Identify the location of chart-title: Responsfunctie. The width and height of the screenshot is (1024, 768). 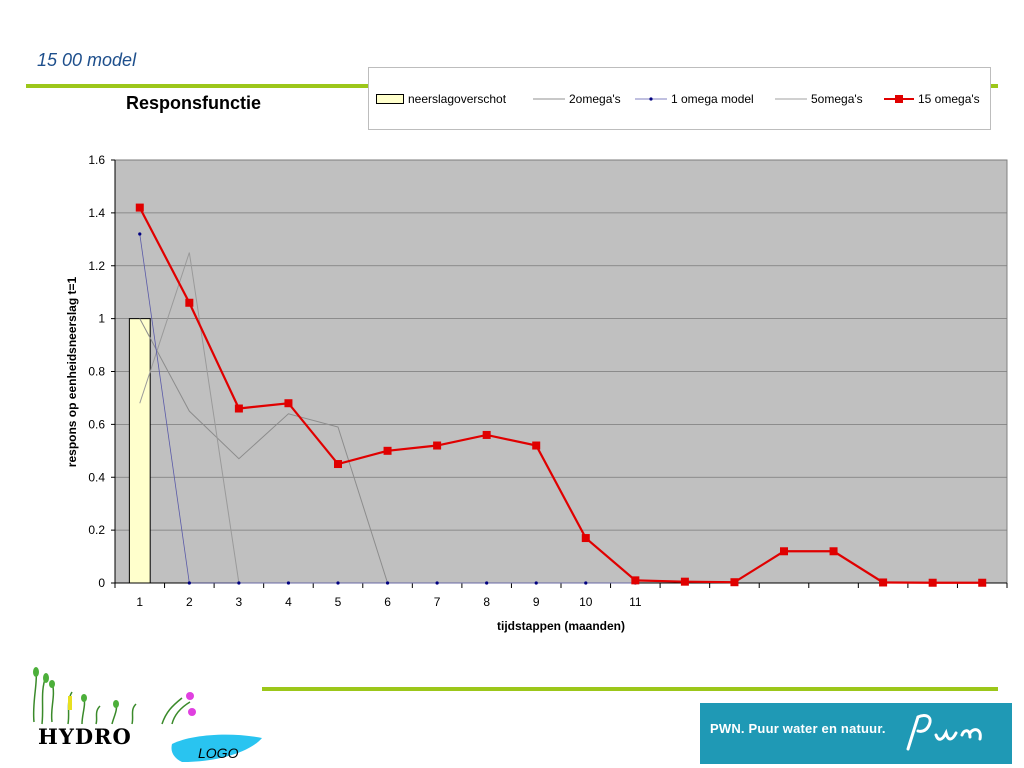
(194, 103).